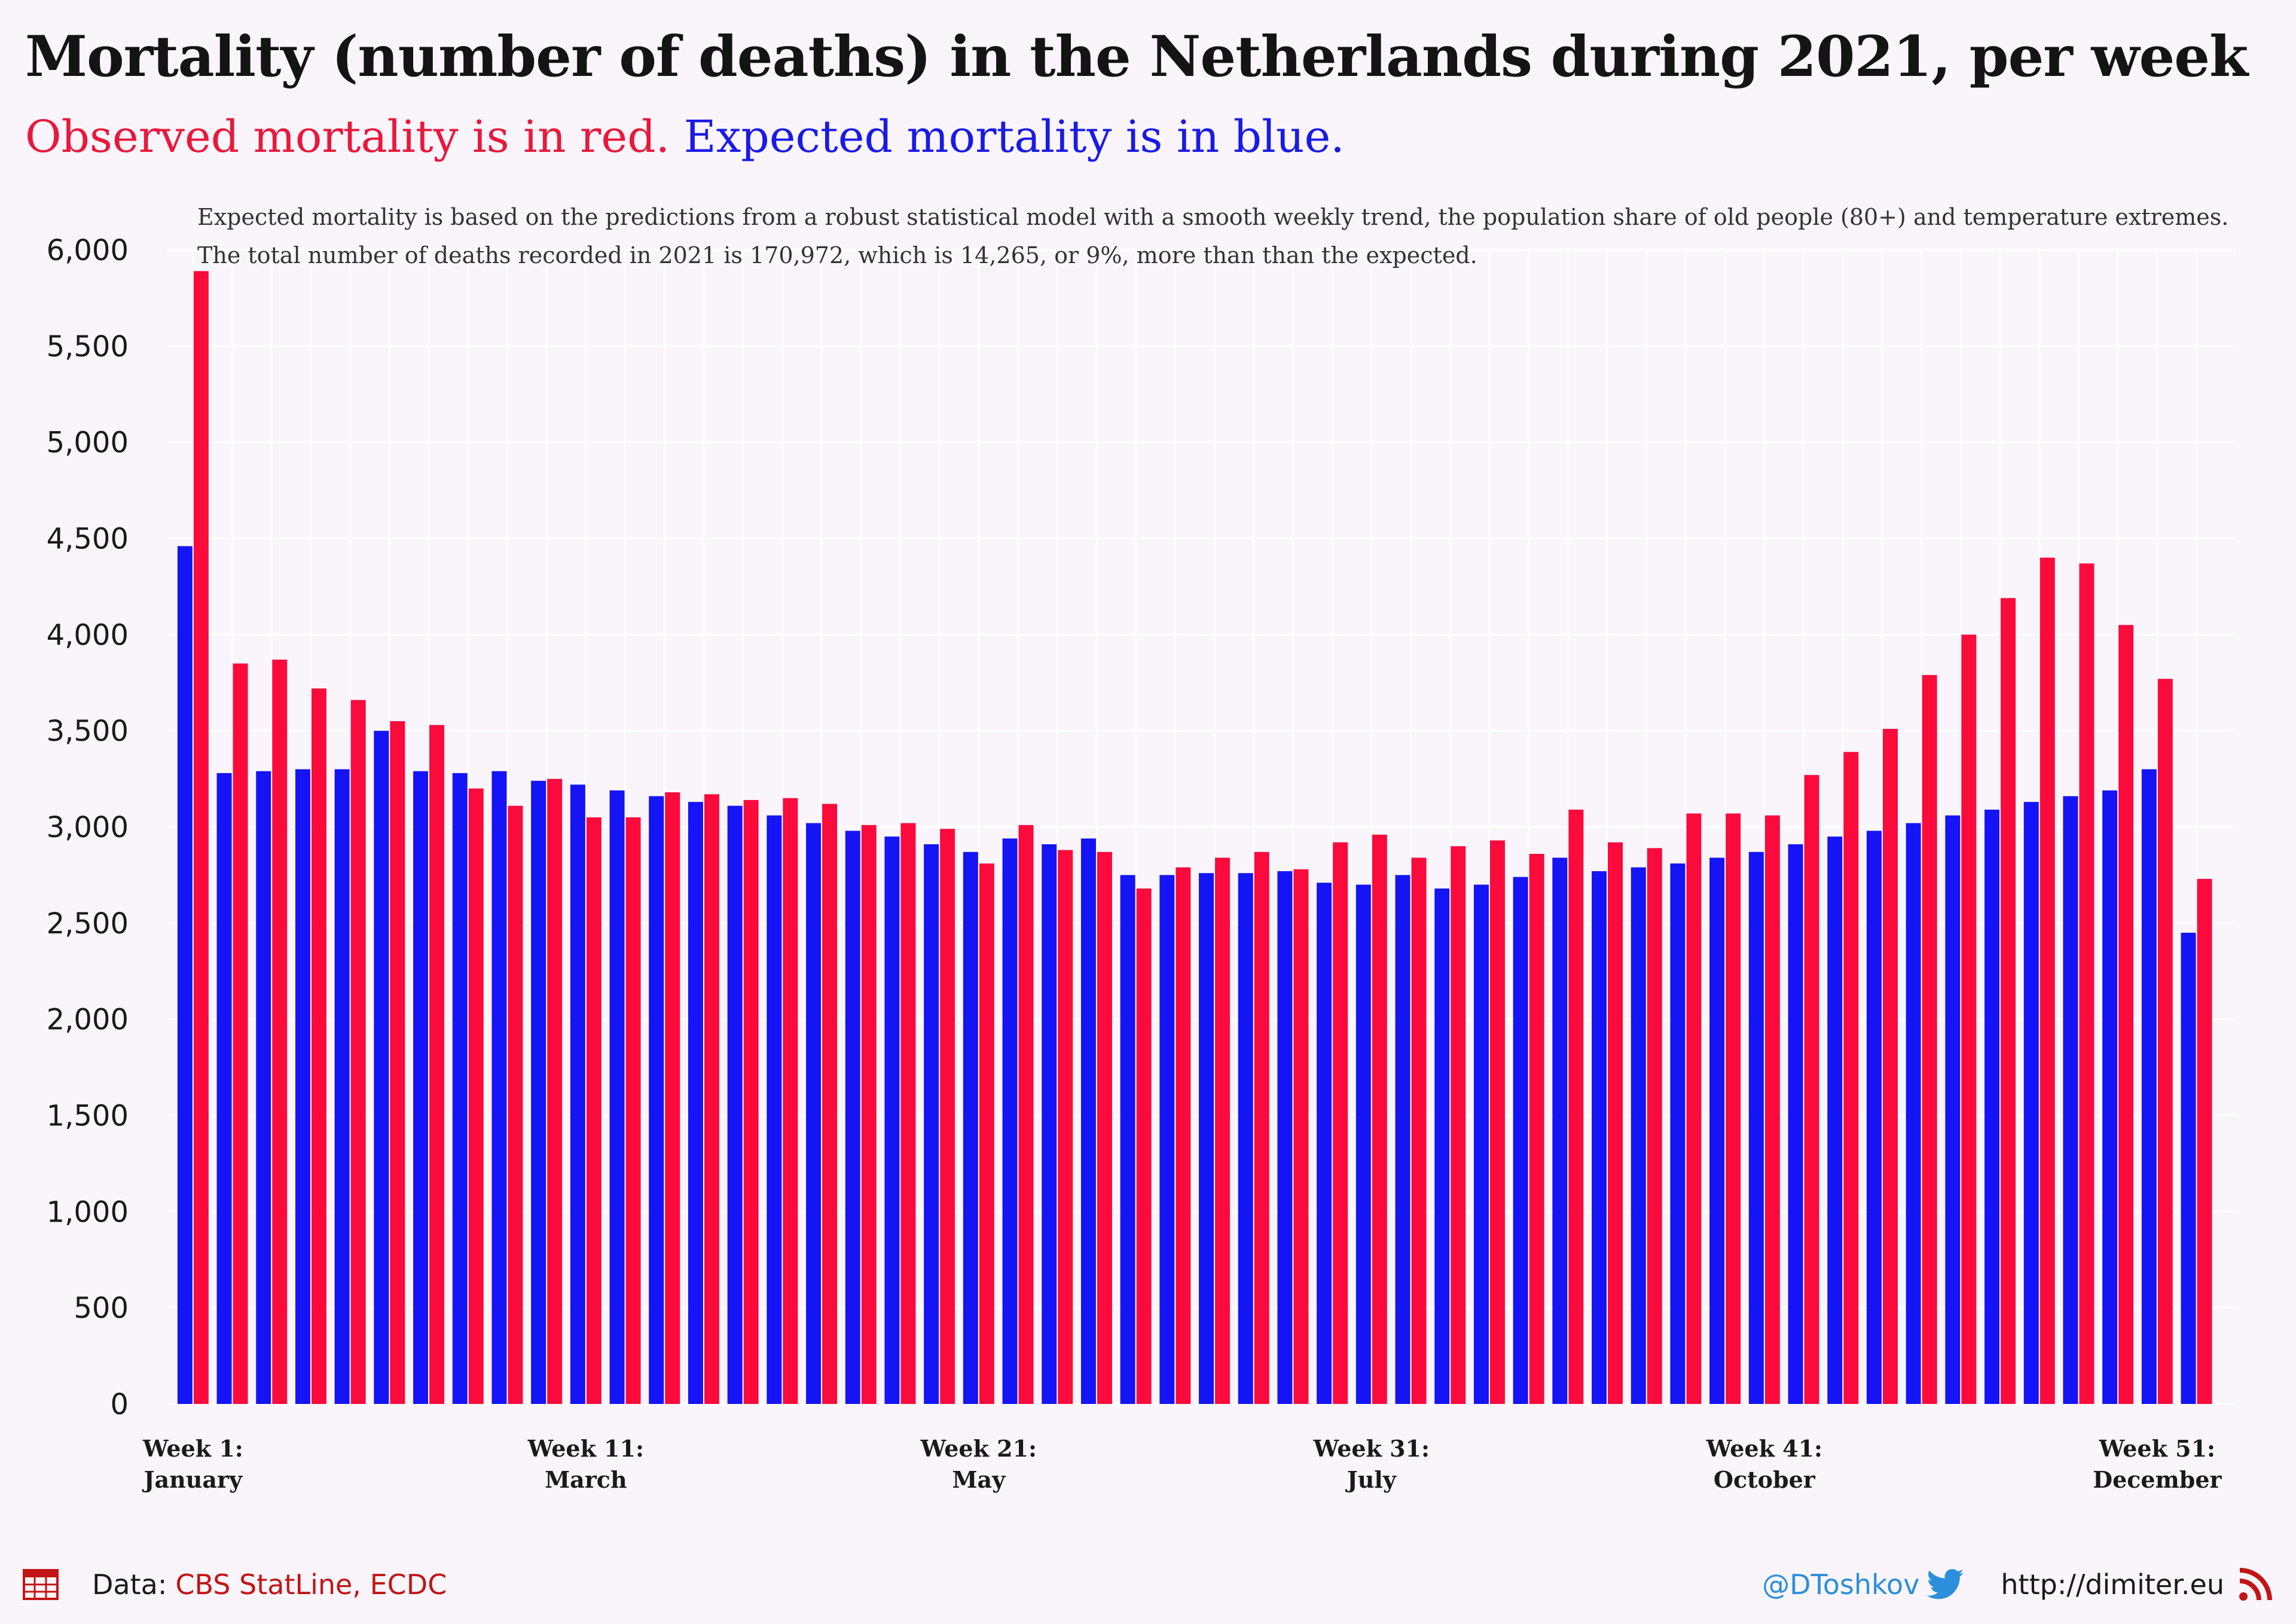 The height and width of the screenshot is (1624, 2296). What do you see at coordinates (88, 827) in the screenshot?
I see `y-tick-label: 3,000` at bounding box center [88, 827].